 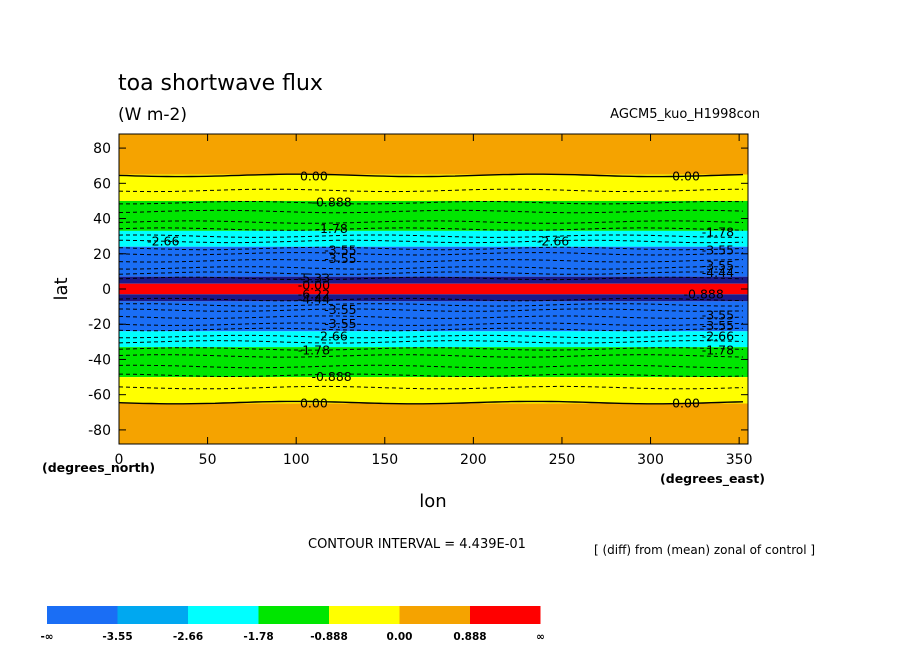 What do you see at coordinates (686, 175) in the screenshot?
I see `contour-label-1: 0.00` at bounding box center [686, 175].